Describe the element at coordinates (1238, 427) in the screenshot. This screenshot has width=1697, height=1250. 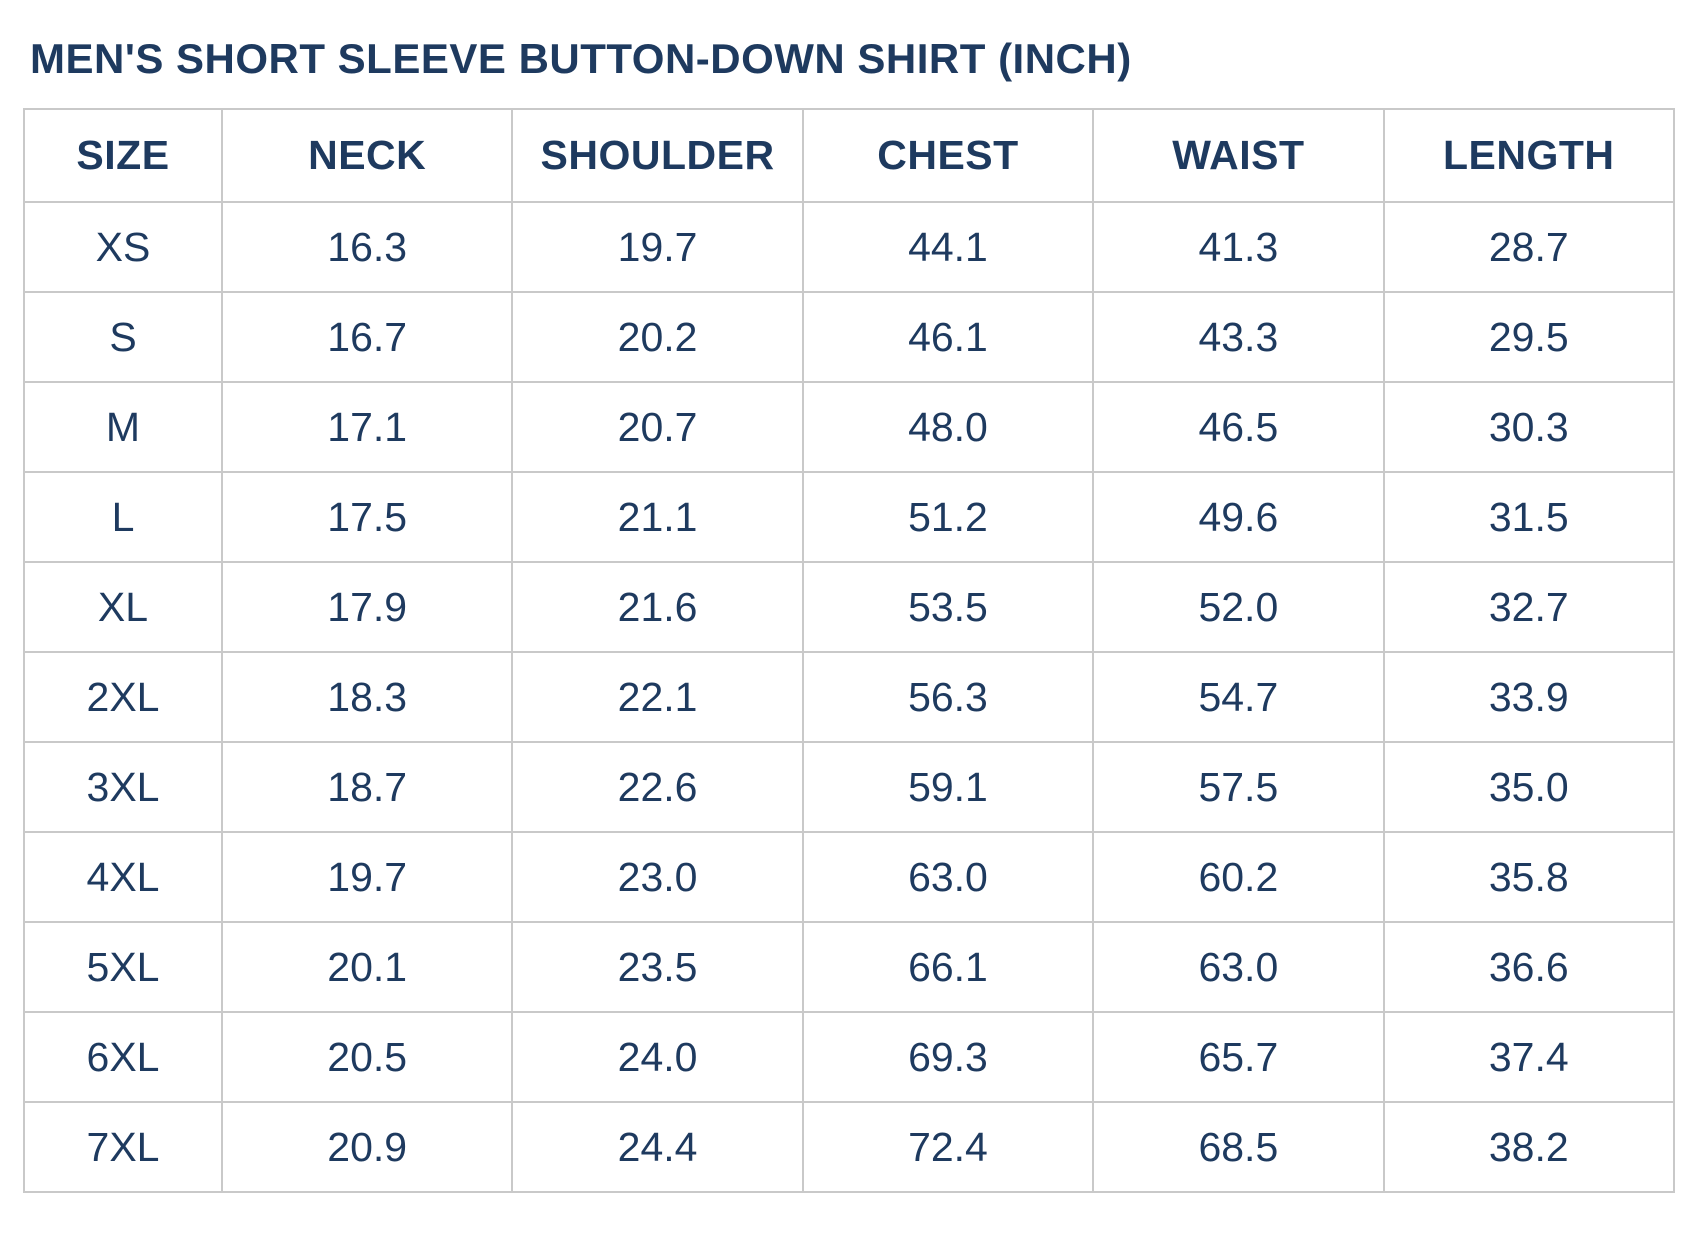
I see `measurement-cell: 46.5` at that location.